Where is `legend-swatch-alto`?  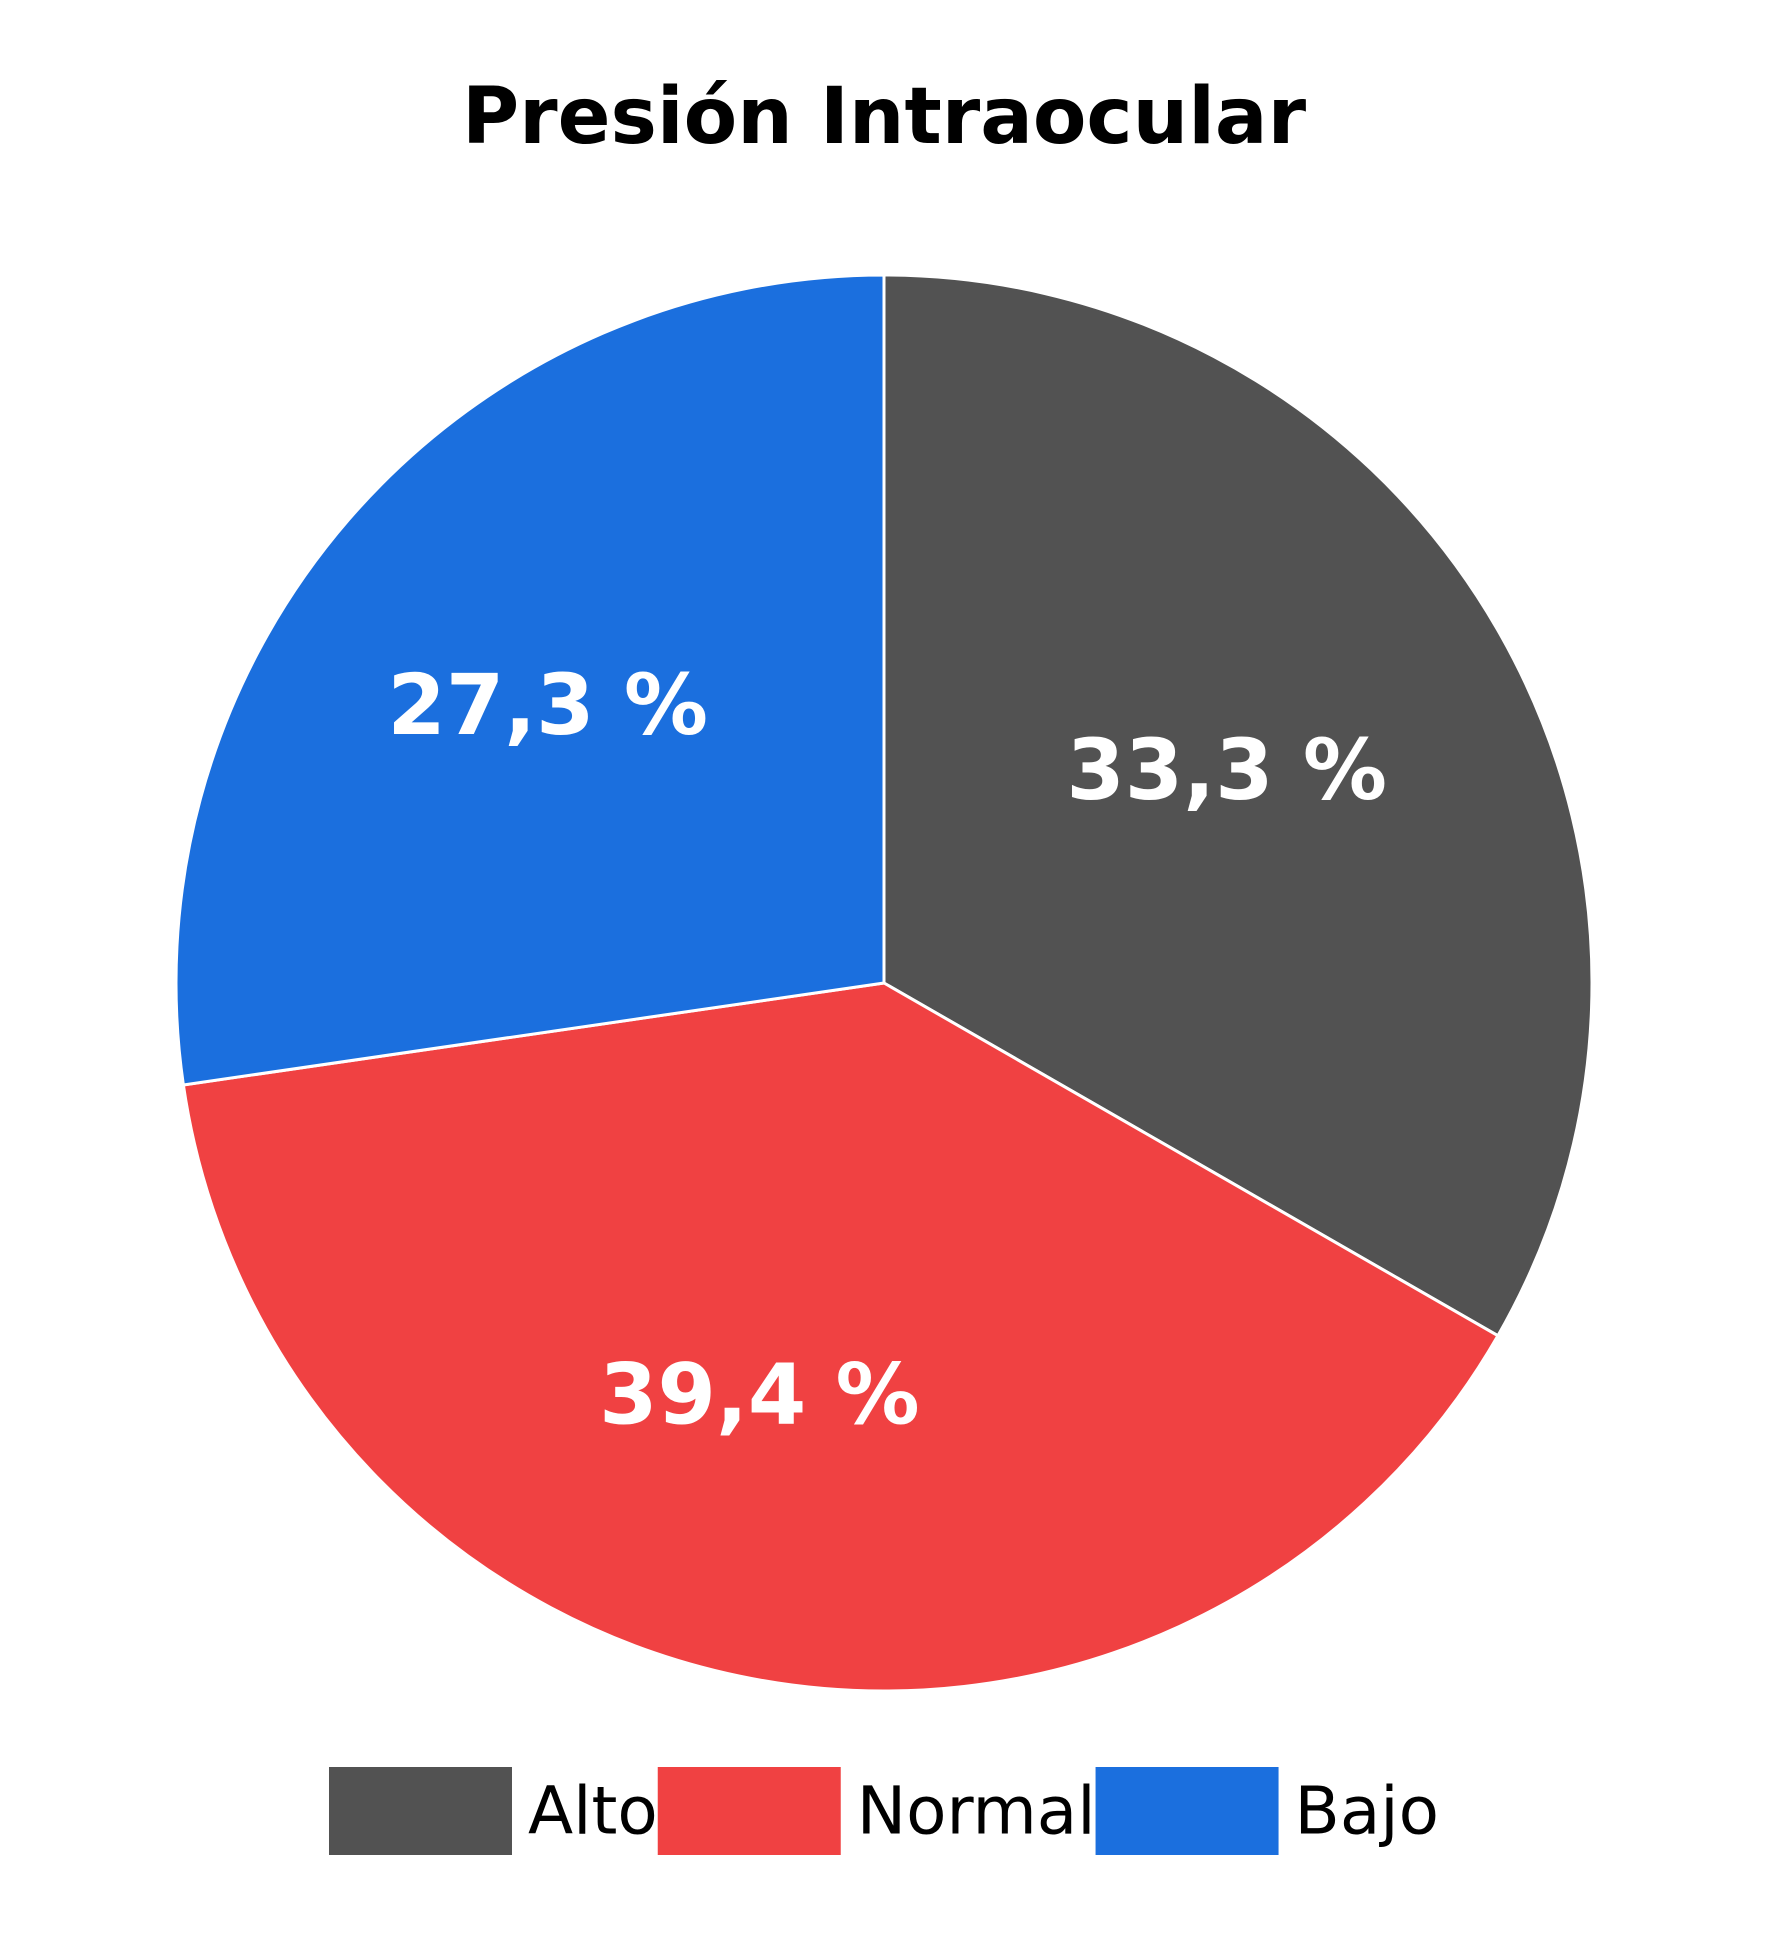
legend-swatch-alto is located at coordinates (420, 1811).